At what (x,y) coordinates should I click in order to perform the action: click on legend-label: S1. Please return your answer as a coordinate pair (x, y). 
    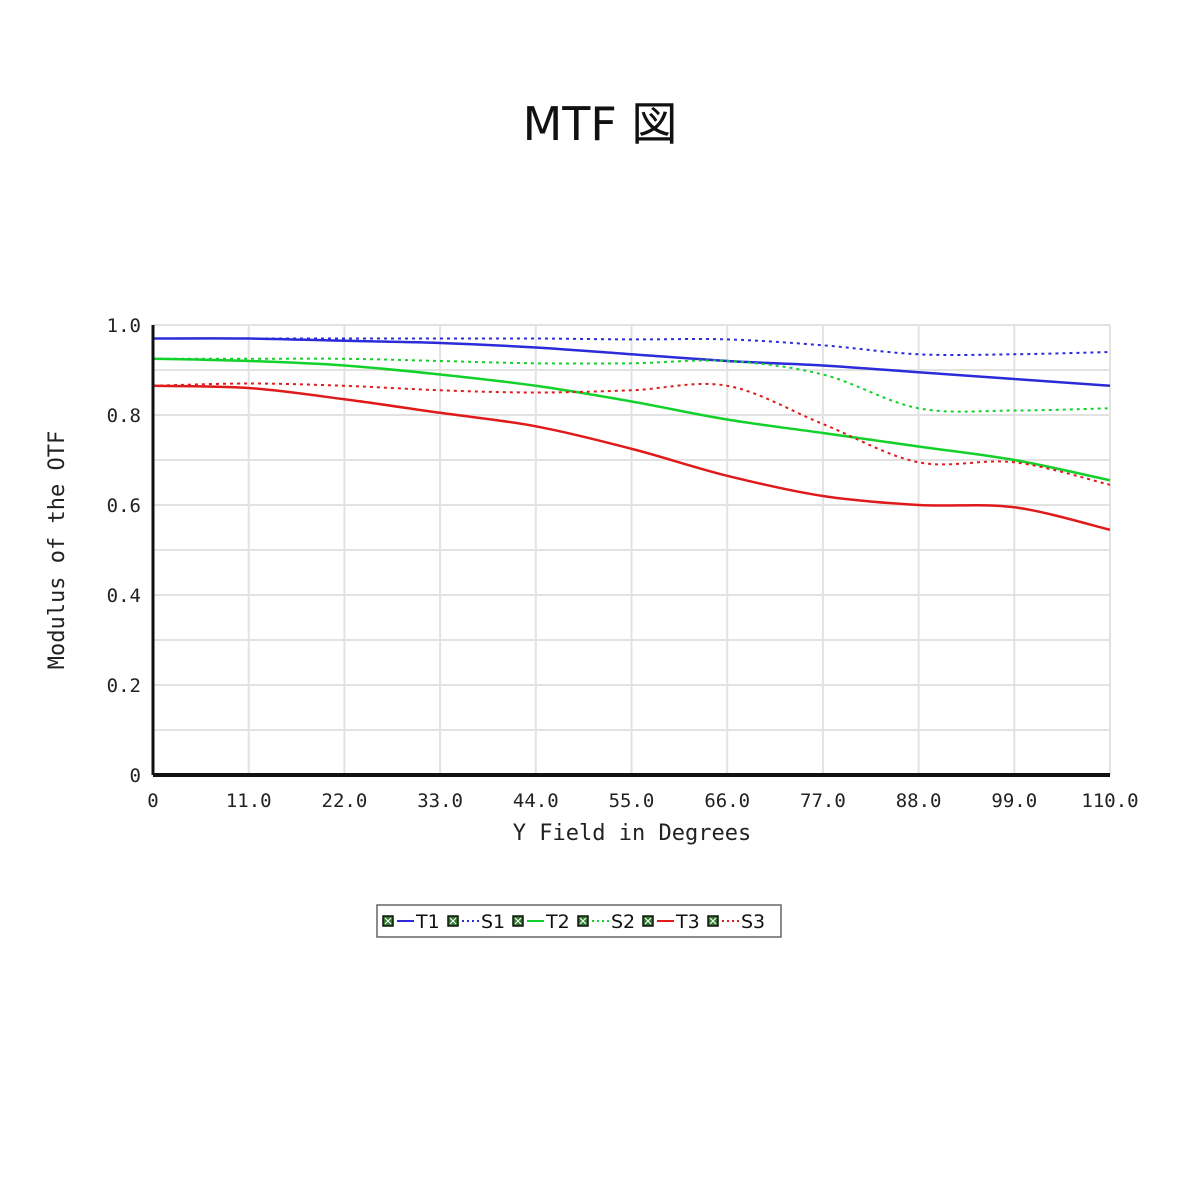
    Looking at the image, I should click on (493, 922).